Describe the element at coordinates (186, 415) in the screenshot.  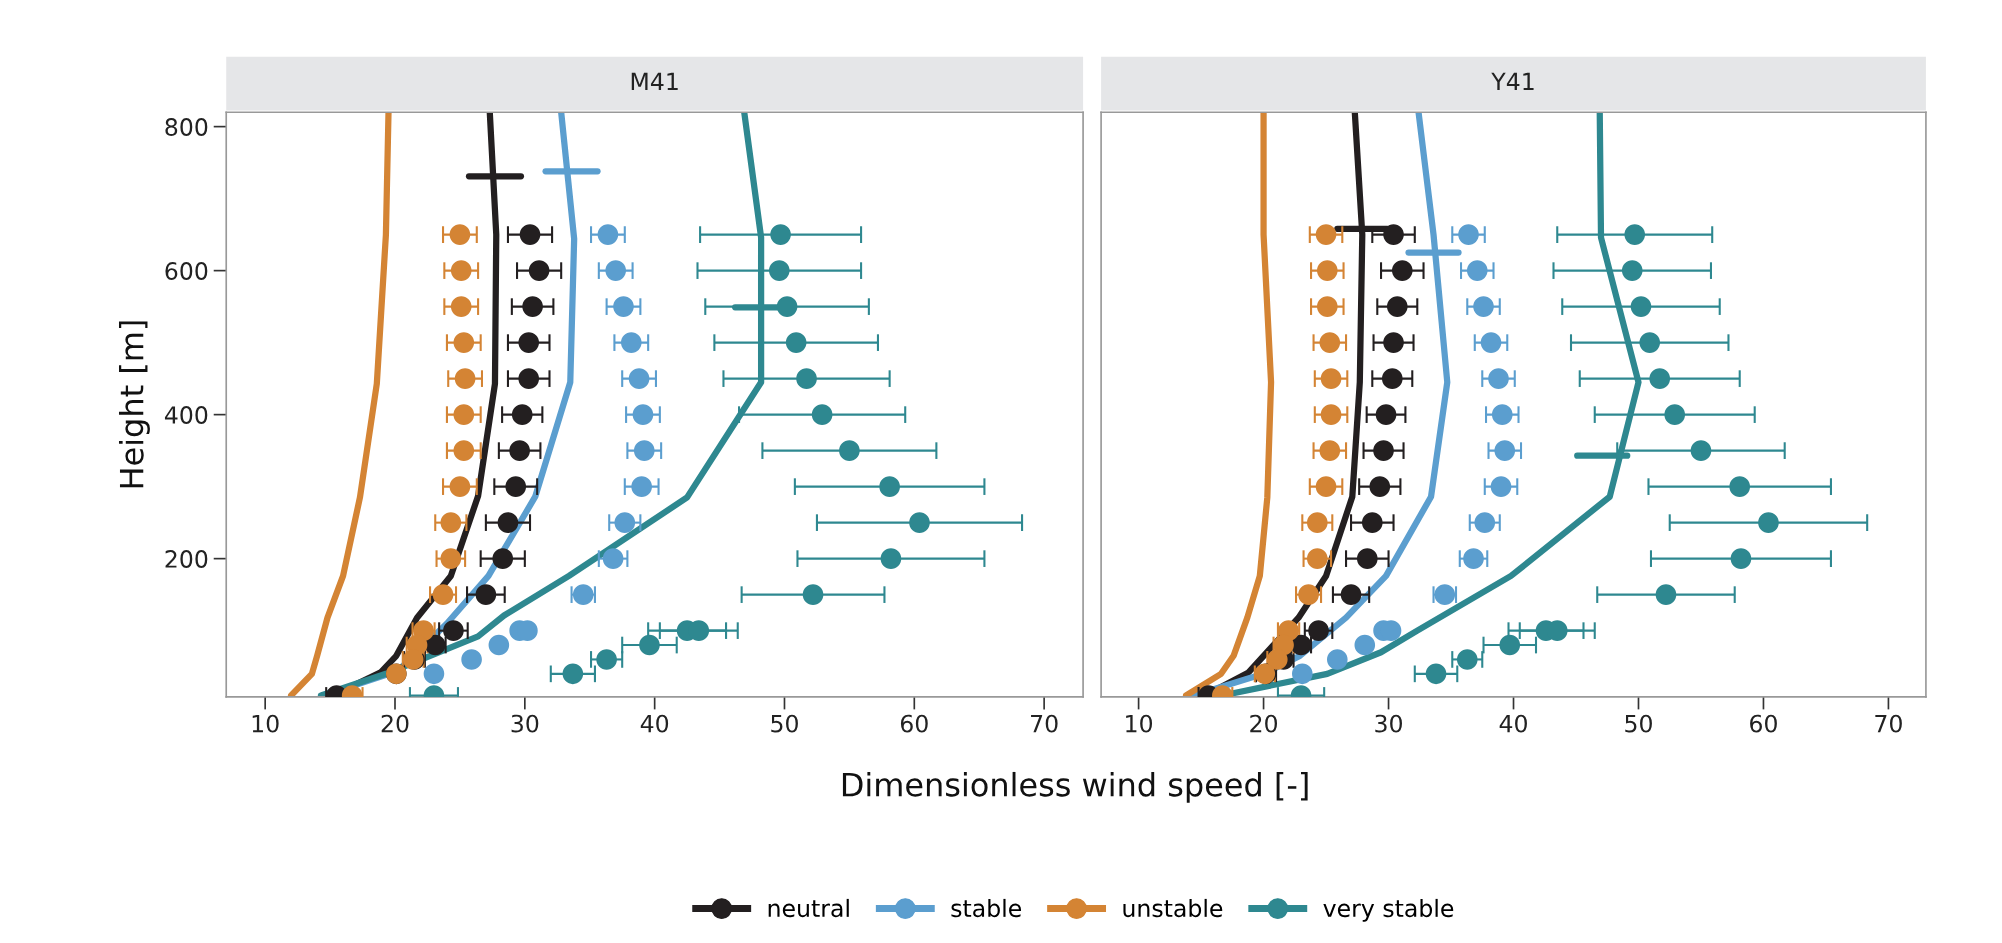
I see `y-tick-label: 400` at that location.